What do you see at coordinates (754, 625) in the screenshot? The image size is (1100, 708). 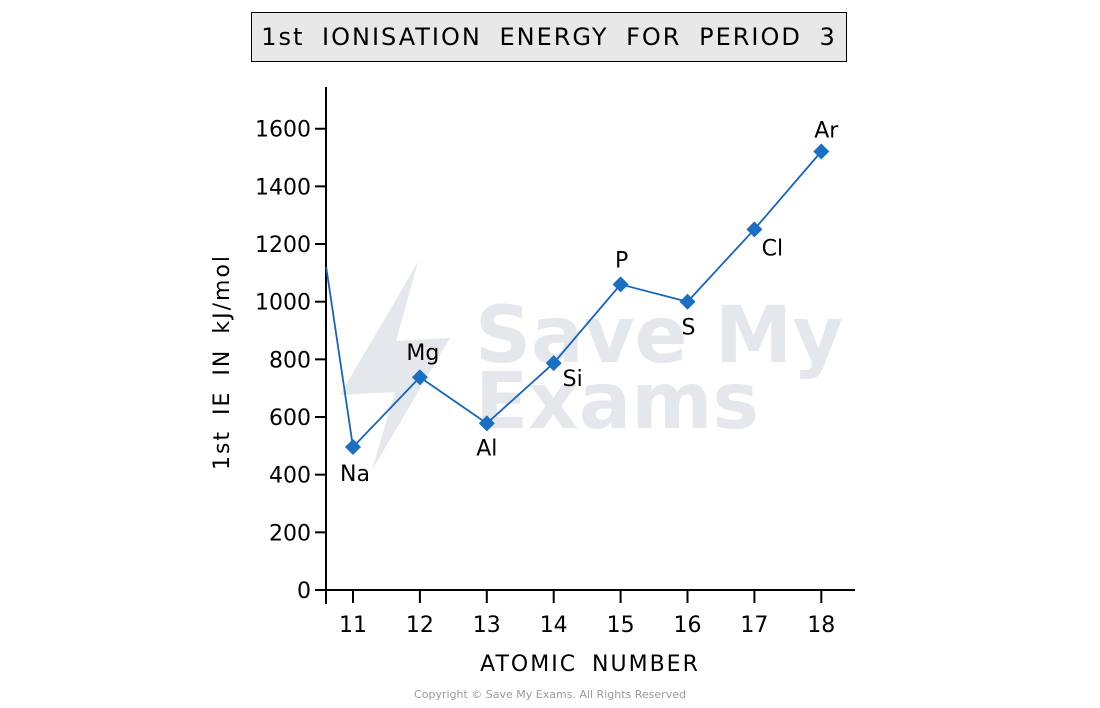 I see `x-tick-label: 17` at bounding box center [754, 625].